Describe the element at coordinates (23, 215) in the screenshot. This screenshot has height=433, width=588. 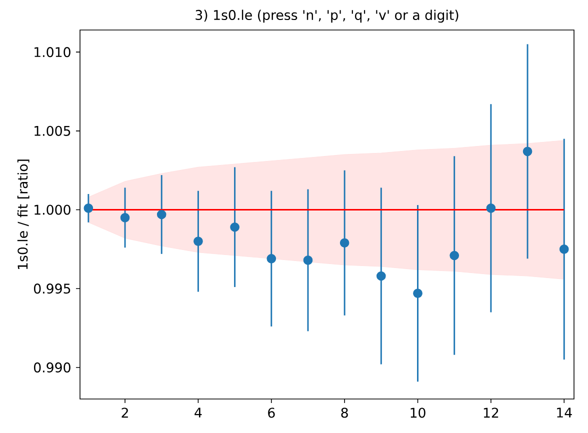
I see `y-axis-title: 1s0.le / fit [ratio]` at that location.